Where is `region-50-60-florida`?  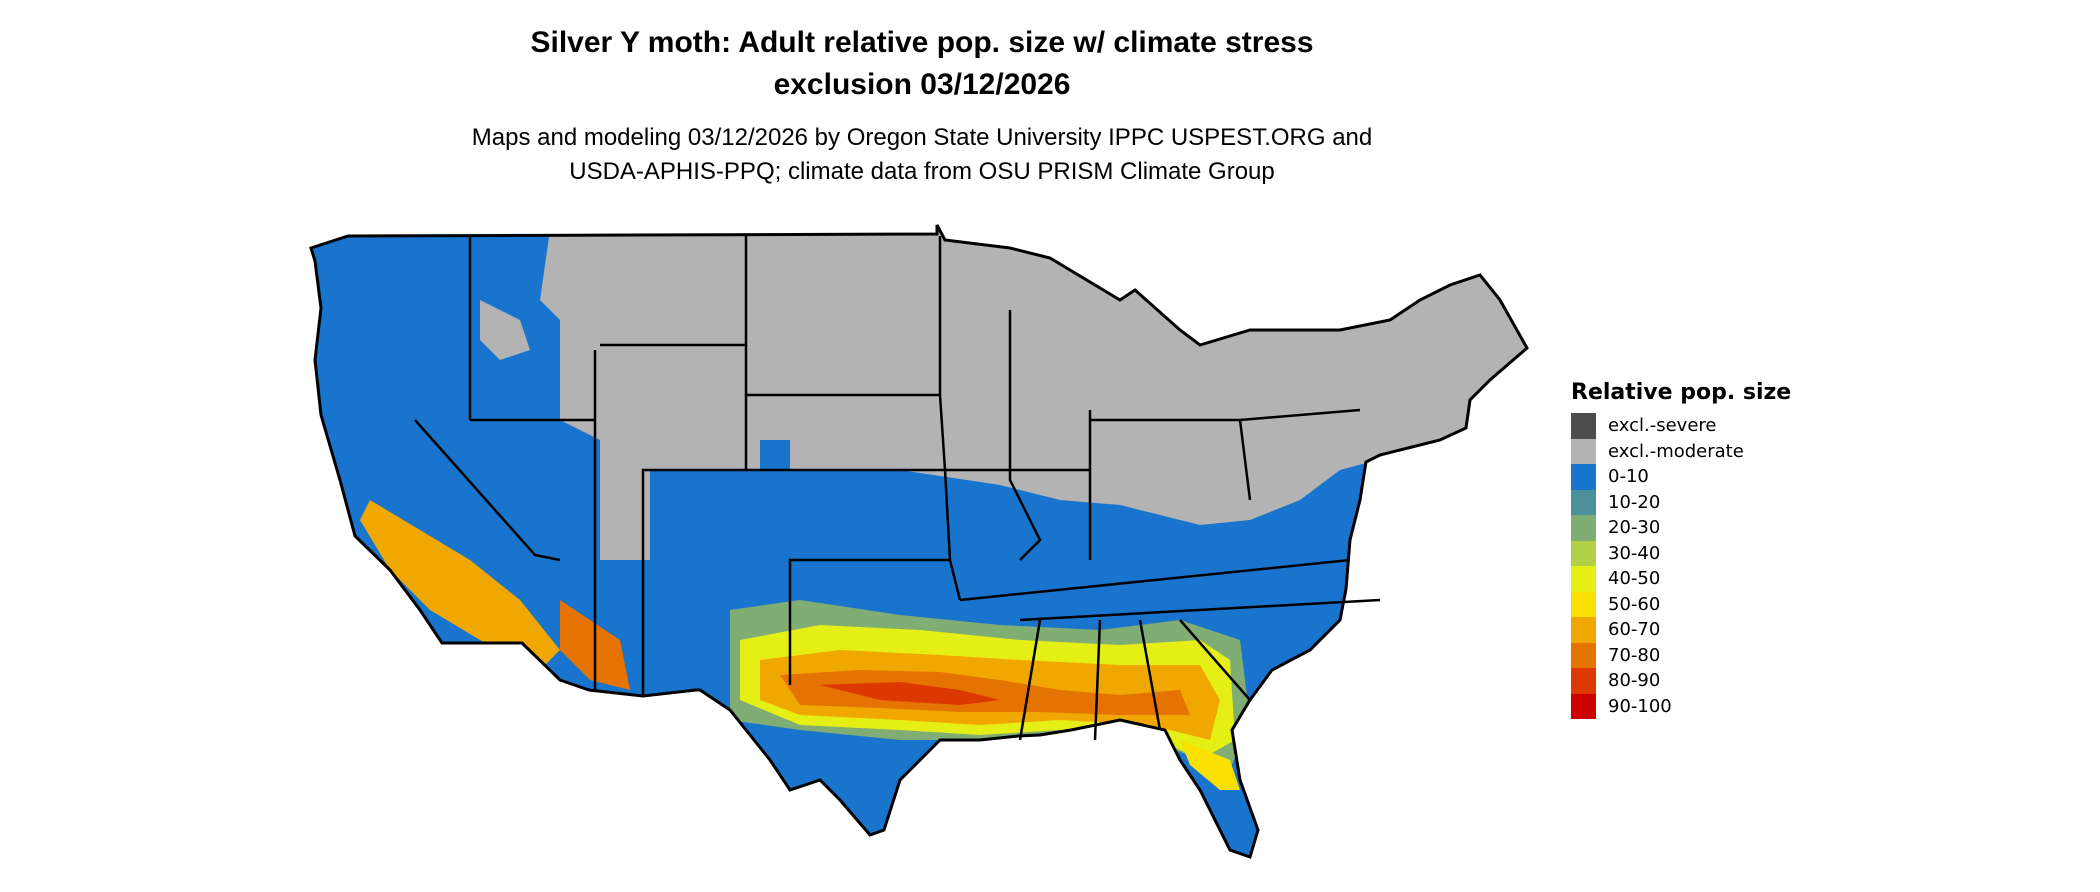 region-50-60-florida is located at coordinates (1210, 765).